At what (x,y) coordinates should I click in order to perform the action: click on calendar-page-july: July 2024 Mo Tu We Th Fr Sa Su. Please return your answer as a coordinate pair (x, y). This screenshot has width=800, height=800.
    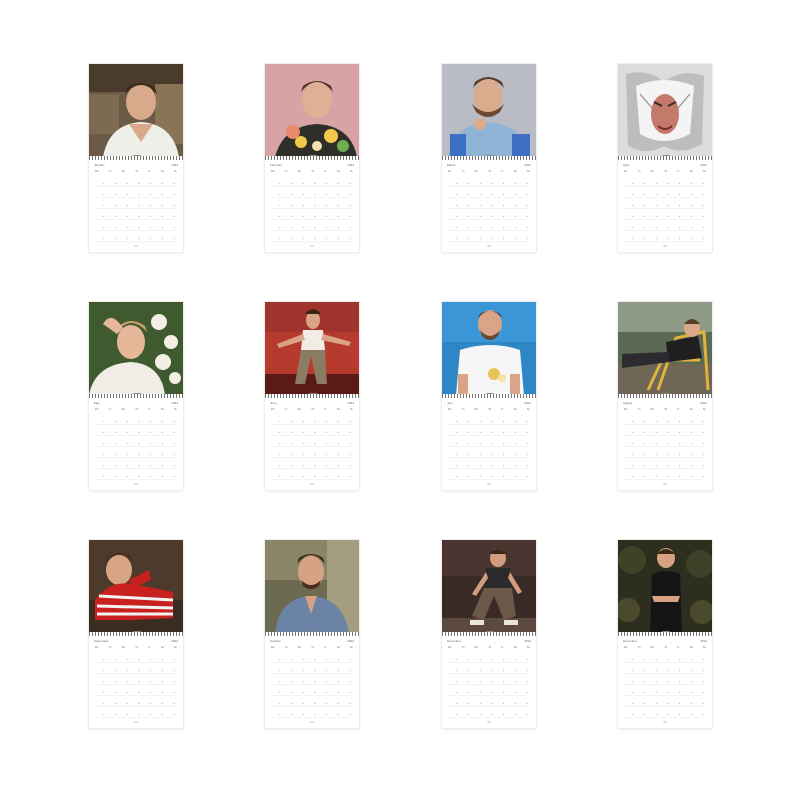
    Looking at the image, I should click on (489, 396).